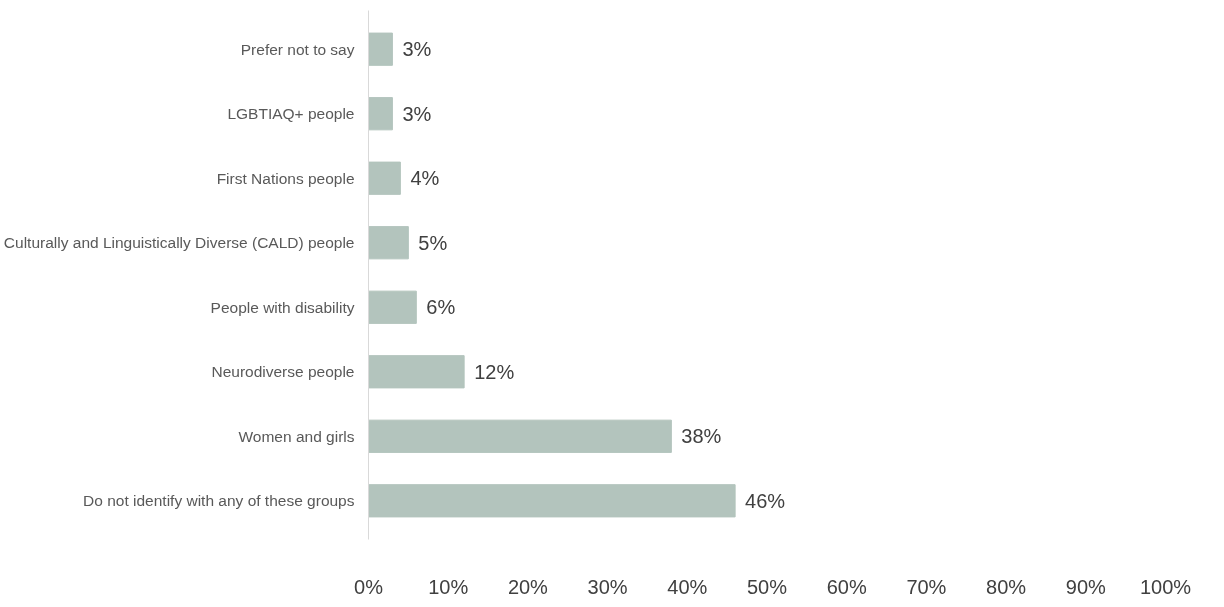 The image size is (1224, 607). Describe the element at coordinates (283, 372) in the screenshot. I see `y-tick-label: Neurodiverse people` at that location.